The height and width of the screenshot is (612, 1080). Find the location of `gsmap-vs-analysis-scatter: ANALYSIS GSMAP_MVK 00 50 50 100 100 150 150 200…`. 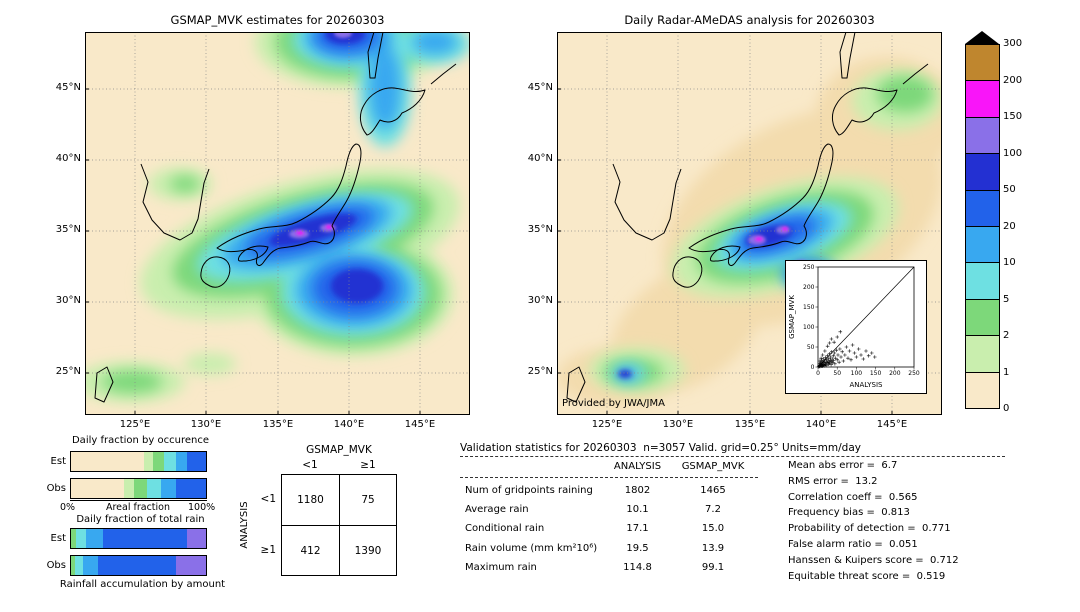

gsmap-vs-analysis-scatter: ANALYSIS GSMAP_MVK 00 50 50 100 100 150 150 200… is located at coordinates (854, 326).